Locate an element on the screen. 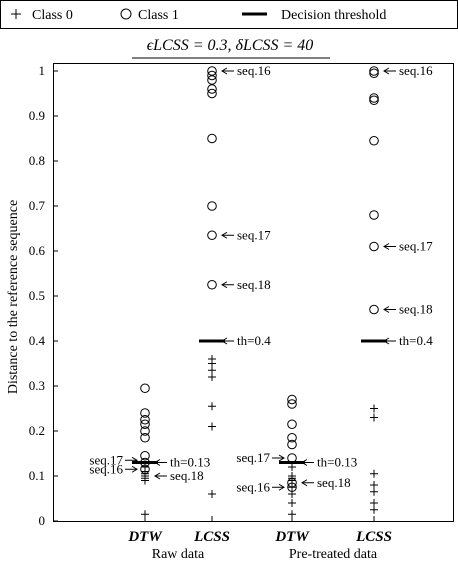 Image resolution: width=458 pixels, height=563 pixels. y-tick-label: 1 is located at coordinates (42, 70).